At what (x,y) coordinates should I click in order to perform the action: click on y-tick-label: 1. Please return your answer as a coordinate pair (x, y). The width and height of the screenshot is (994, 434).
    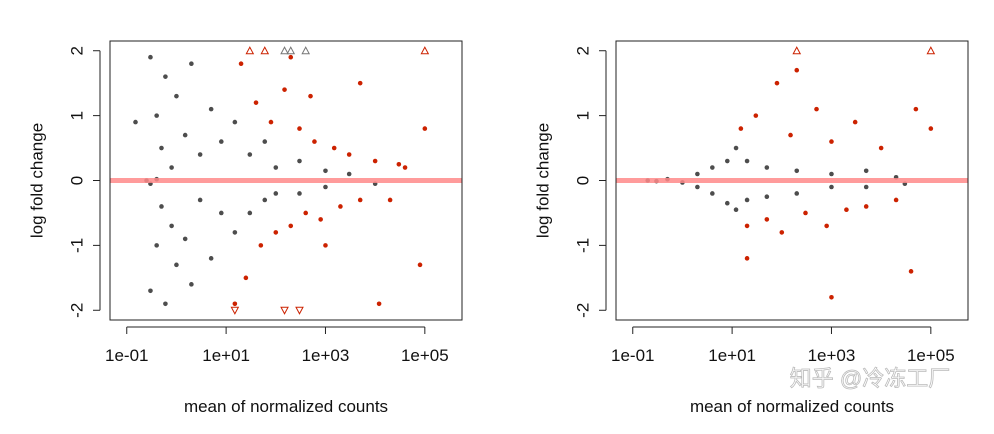
    Looking at the image, I should click on (76, 115).